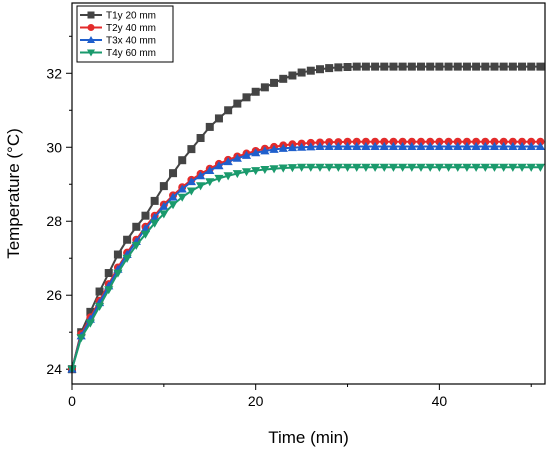  What do you see at coordinates (91, 53) in the screenshot?
I see `legend-marker` at bounding box center [91, 53].